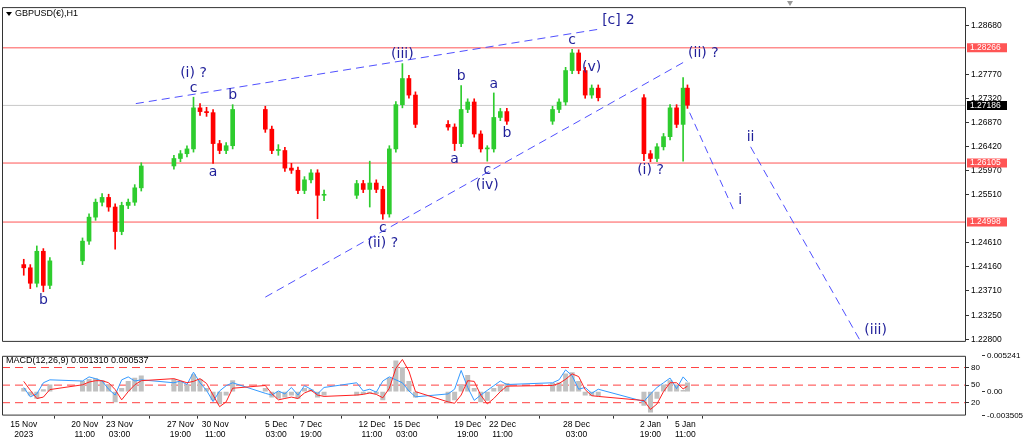  I want to click on x-tick-label: 5 Dec 03:00, so click(277, 429).